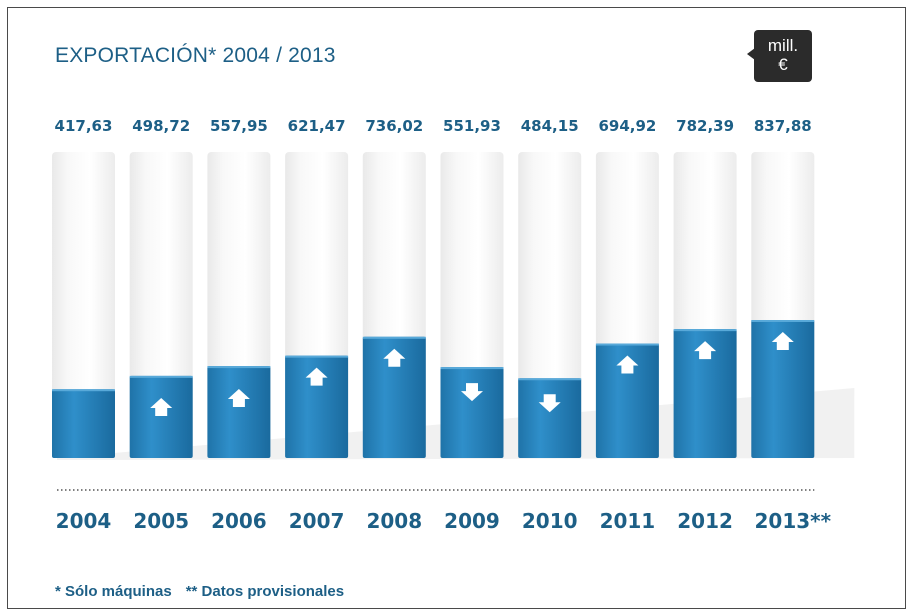 Image resolution: width=913 pixels, height=616 pixels. I want to click on year-label: 2011, so click(628, 521).